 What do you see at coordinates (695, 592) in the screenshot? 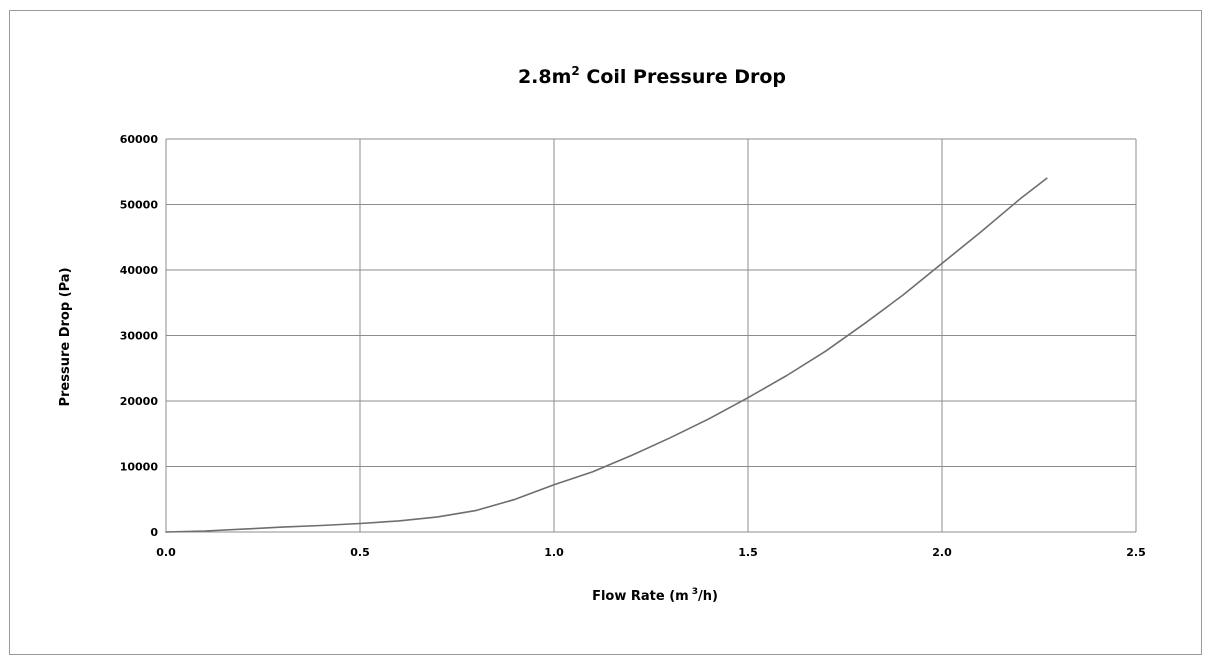
I see `x-axis-label-superscript: 3` at bounding box center [695, 592].